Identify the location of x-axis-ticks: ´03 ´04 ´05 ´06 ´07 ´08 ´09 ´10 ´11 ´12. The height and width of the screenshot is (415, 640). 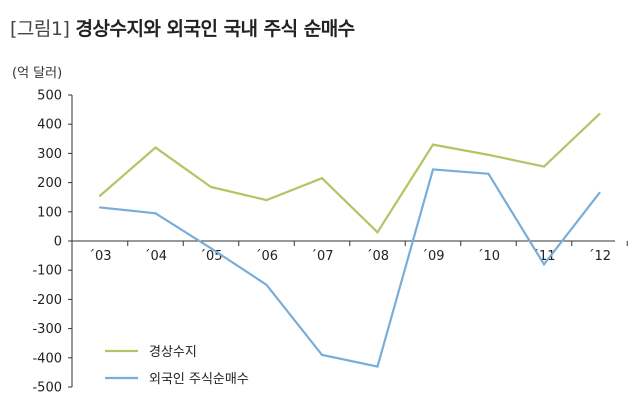
(358, 252).